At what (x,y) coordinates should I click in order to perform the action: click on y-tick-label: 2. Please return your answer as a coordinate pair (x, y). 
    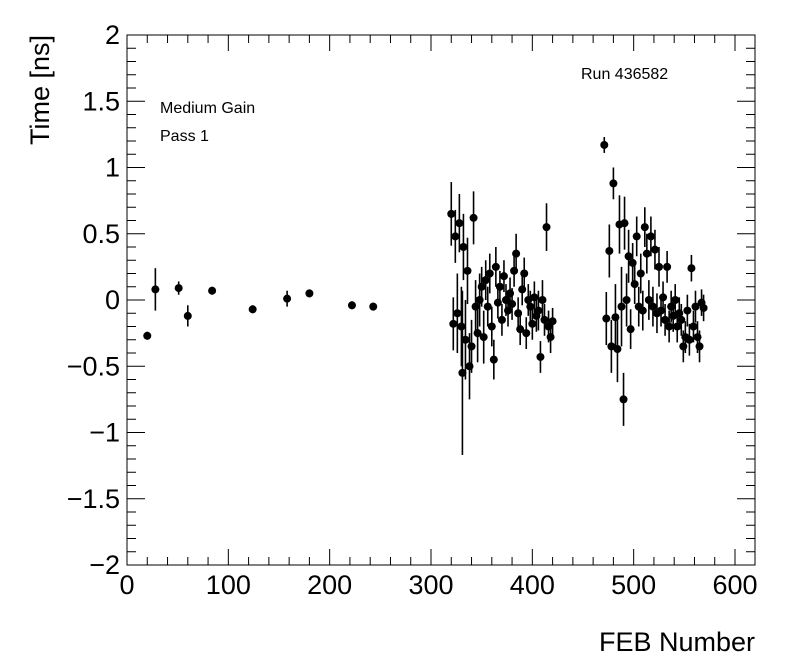
    Looking at the image, I should click on (112, 35).